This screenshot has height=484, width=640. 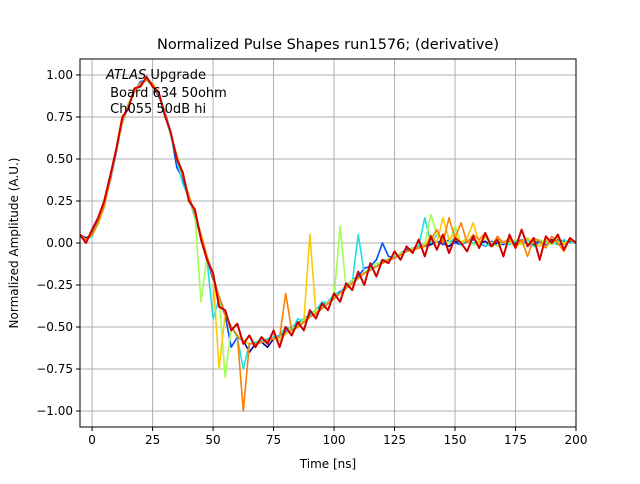 What do you see at coordinates (515, 440) in the screenshot?
I see `x-tick-label: 175` at bounding box center [515, 440].